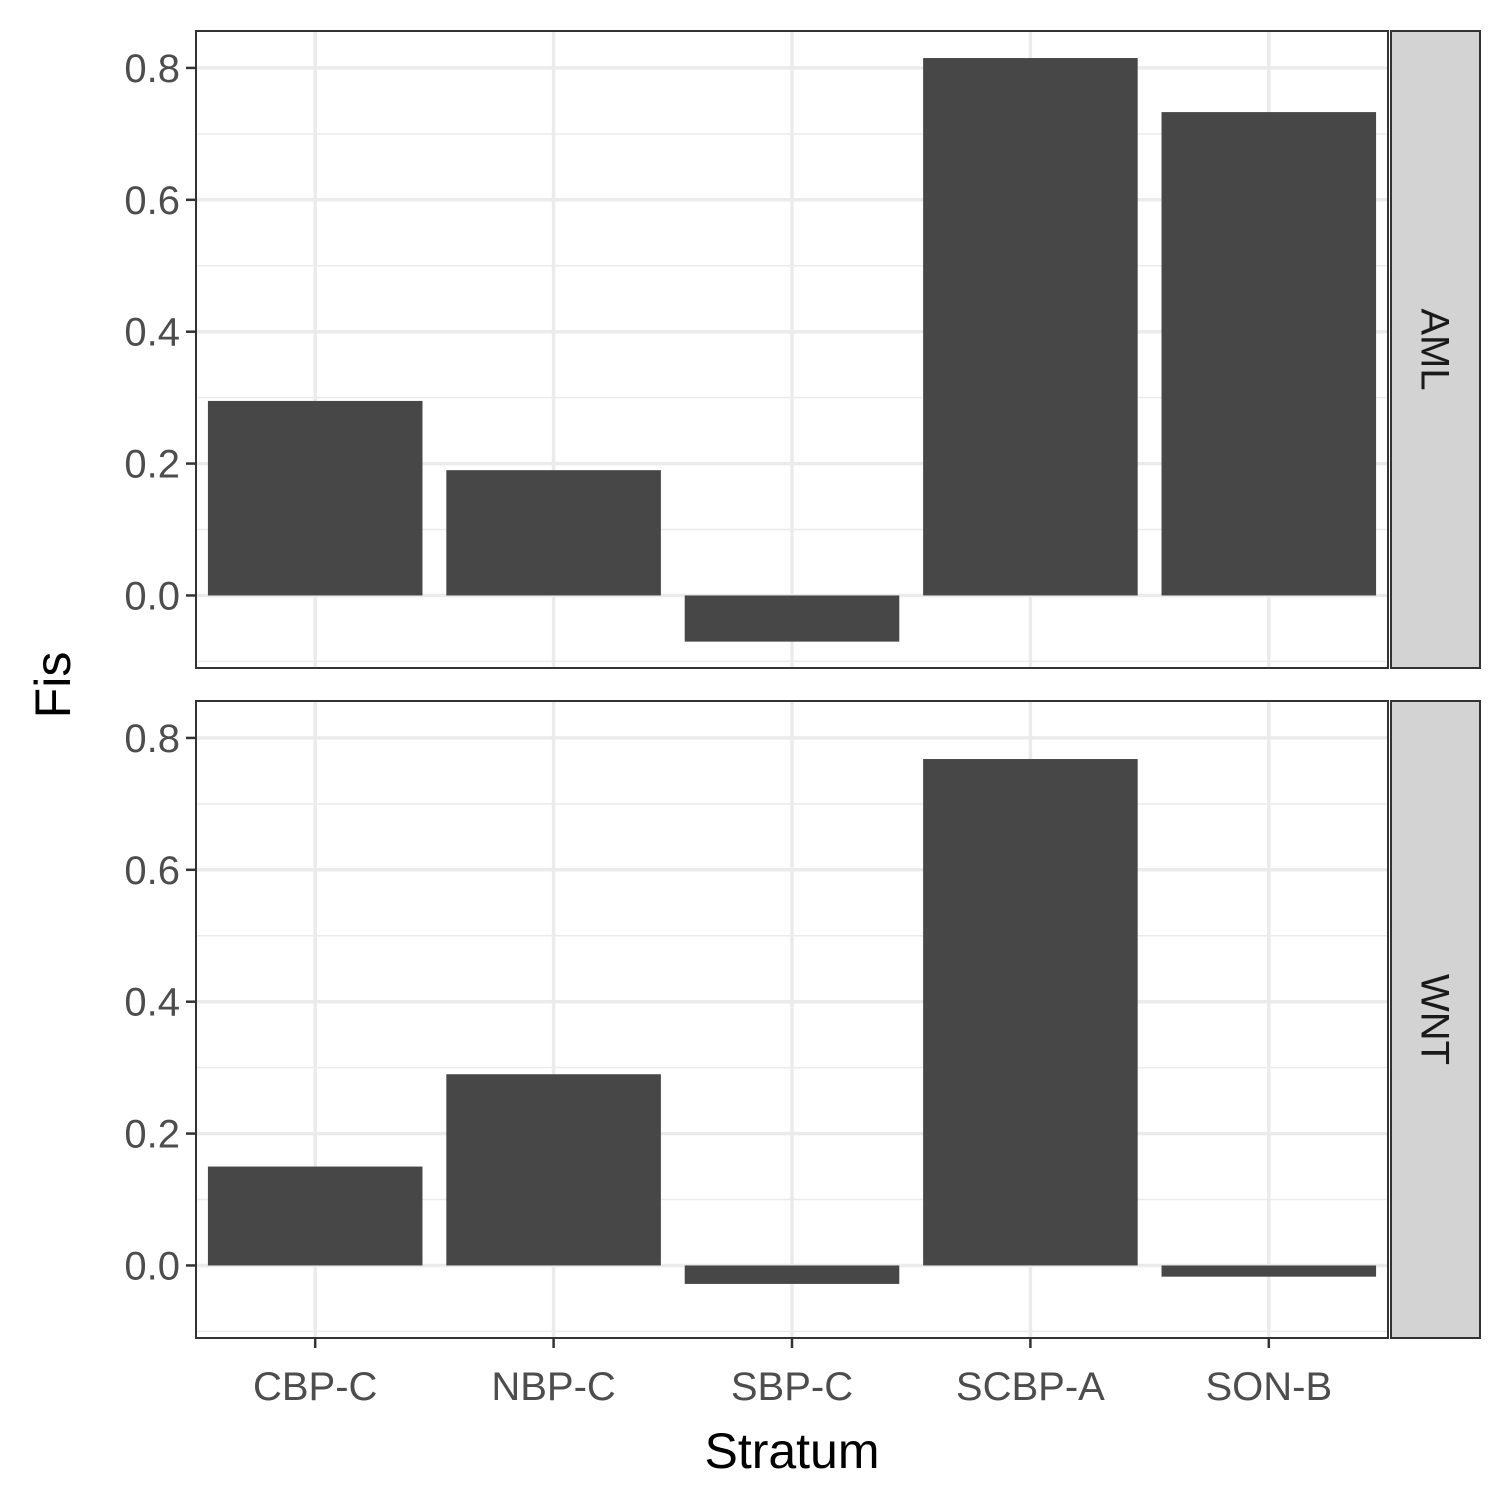 Image resolution: width=1512 pixels, height=1512 pixels. Describe the element at coordinates (1268, 1387) in the screenshot. I see `x-tick-label: SON-B` at that location.